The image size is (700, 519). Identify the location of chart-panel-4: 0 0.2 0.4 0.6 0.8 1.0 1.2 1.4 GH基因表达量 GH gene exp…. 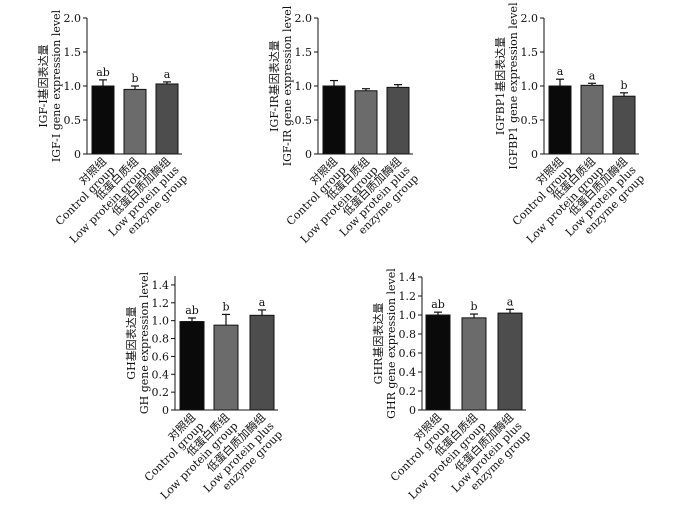
(204, 386).